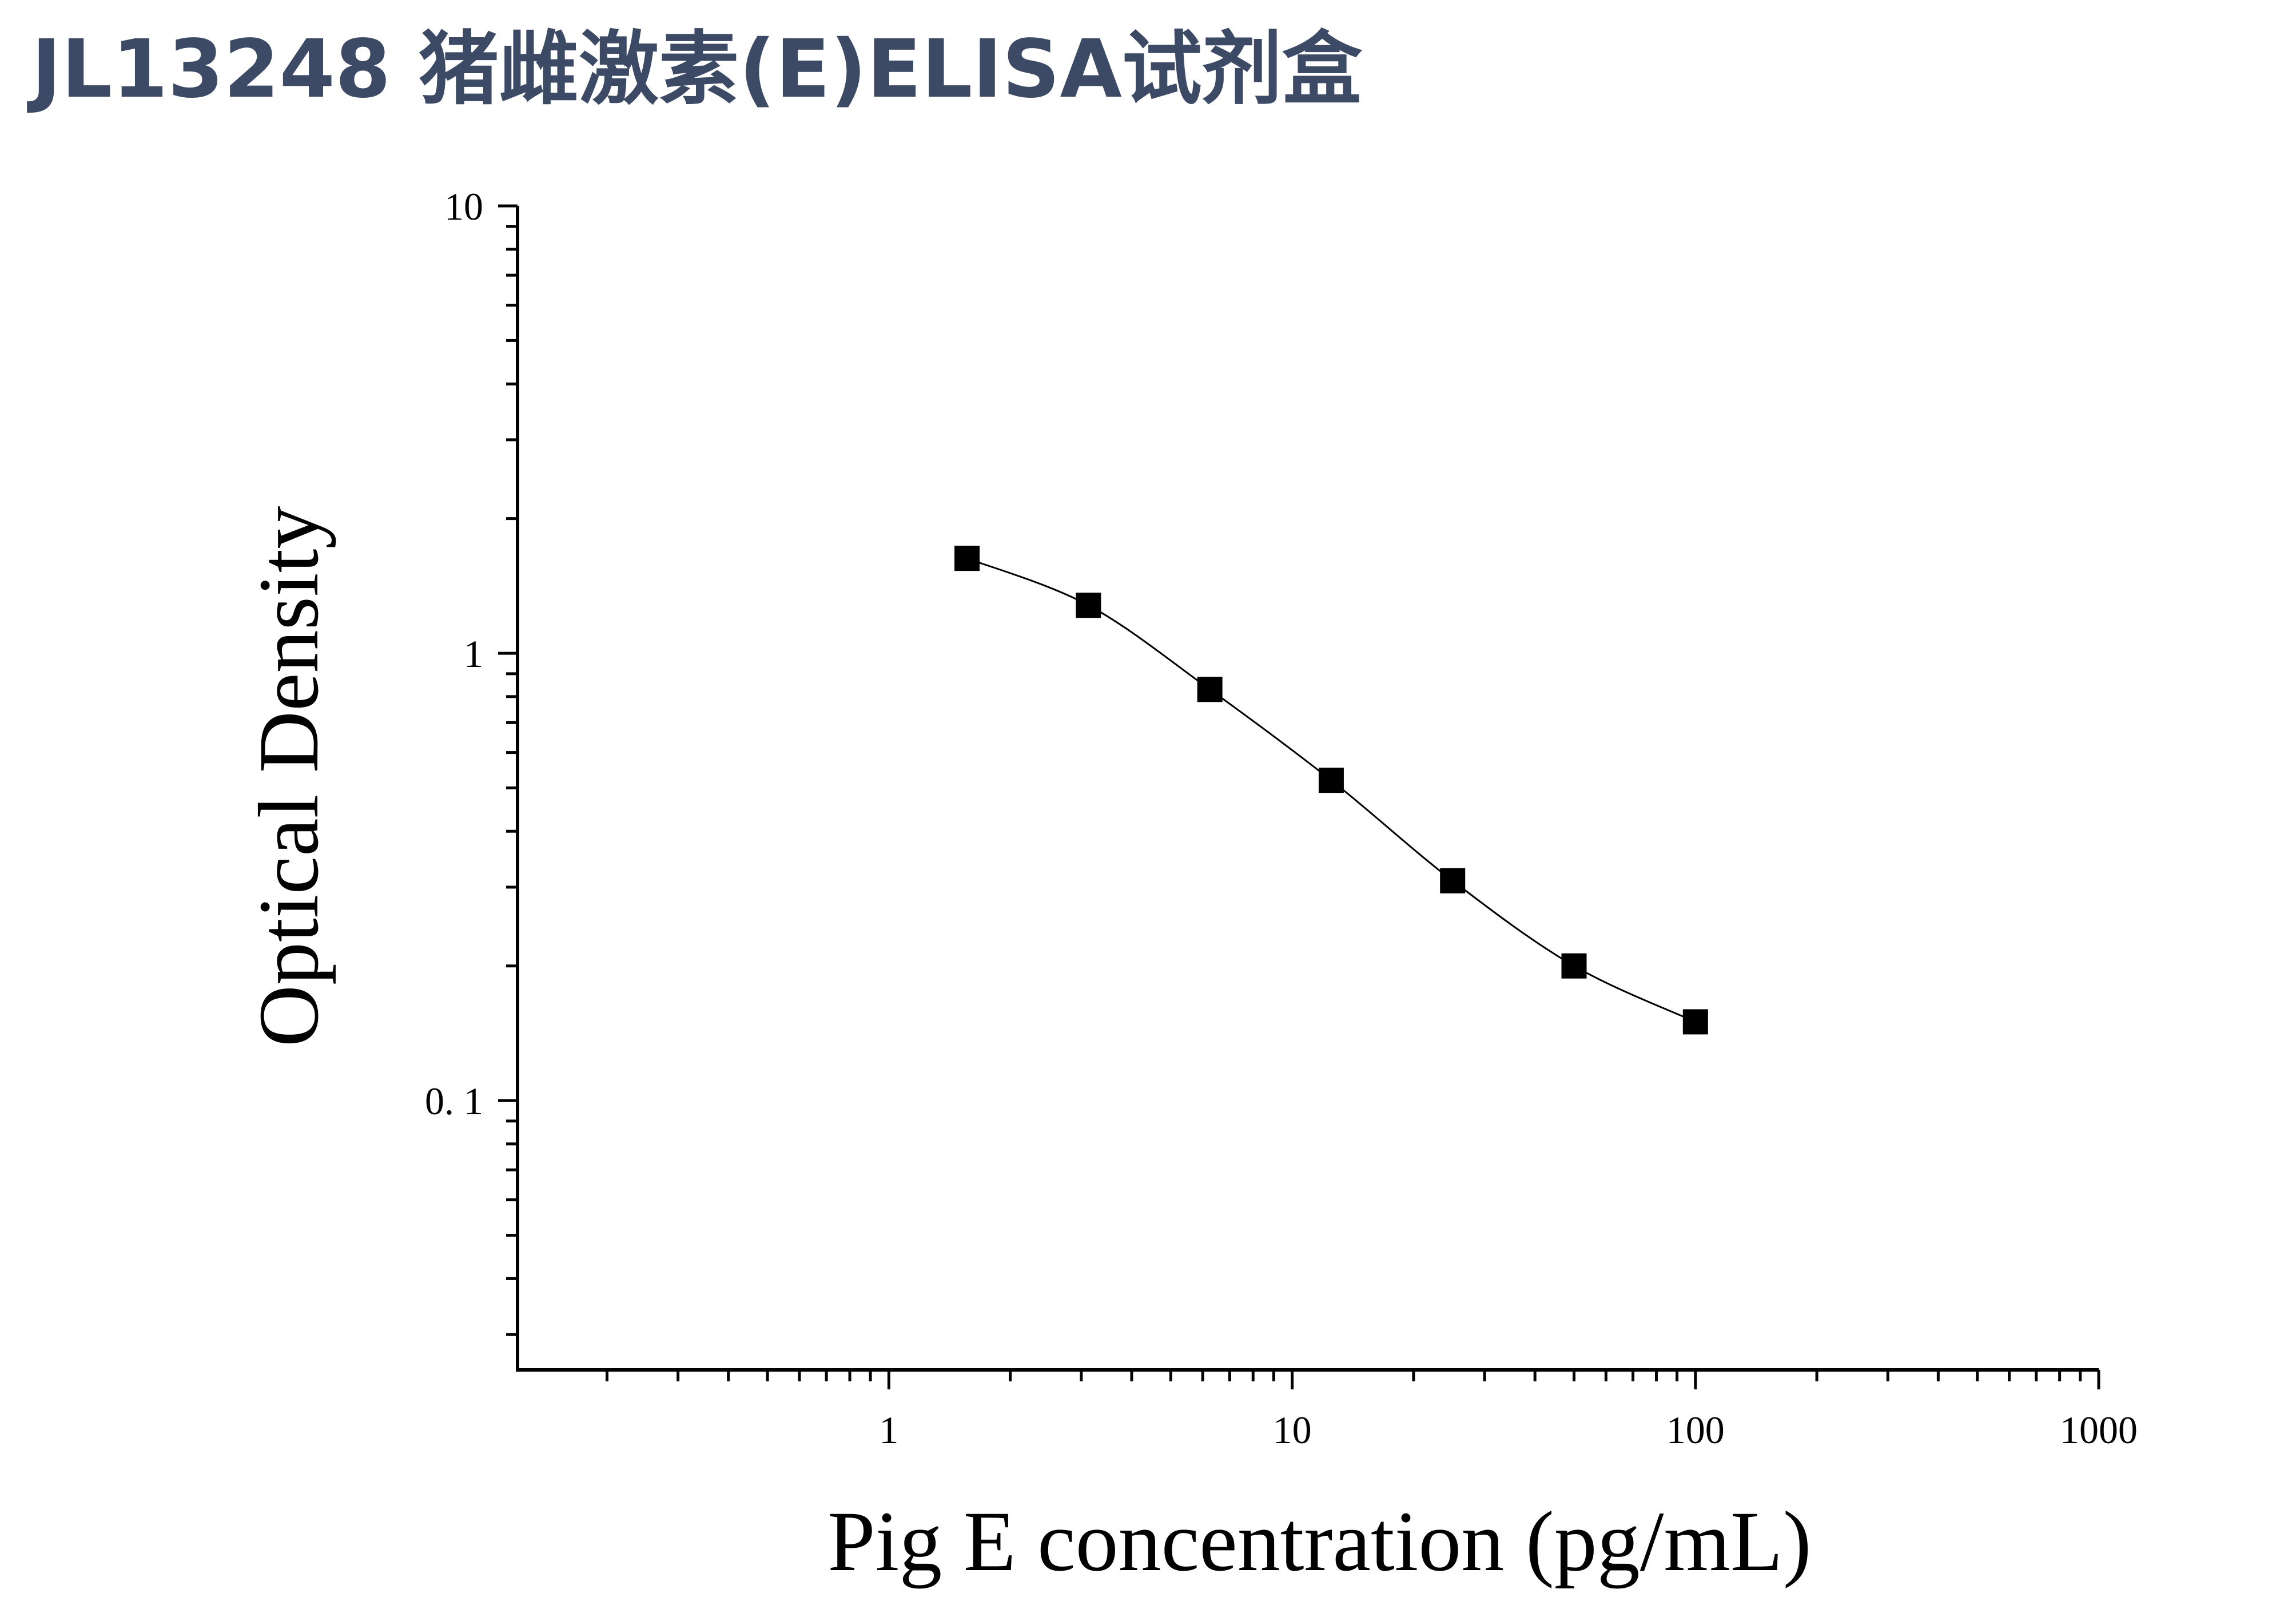 Image resolution: width=2296 pixels, height=1605 pixels. I want to click on data-points, so click(1331, 790).